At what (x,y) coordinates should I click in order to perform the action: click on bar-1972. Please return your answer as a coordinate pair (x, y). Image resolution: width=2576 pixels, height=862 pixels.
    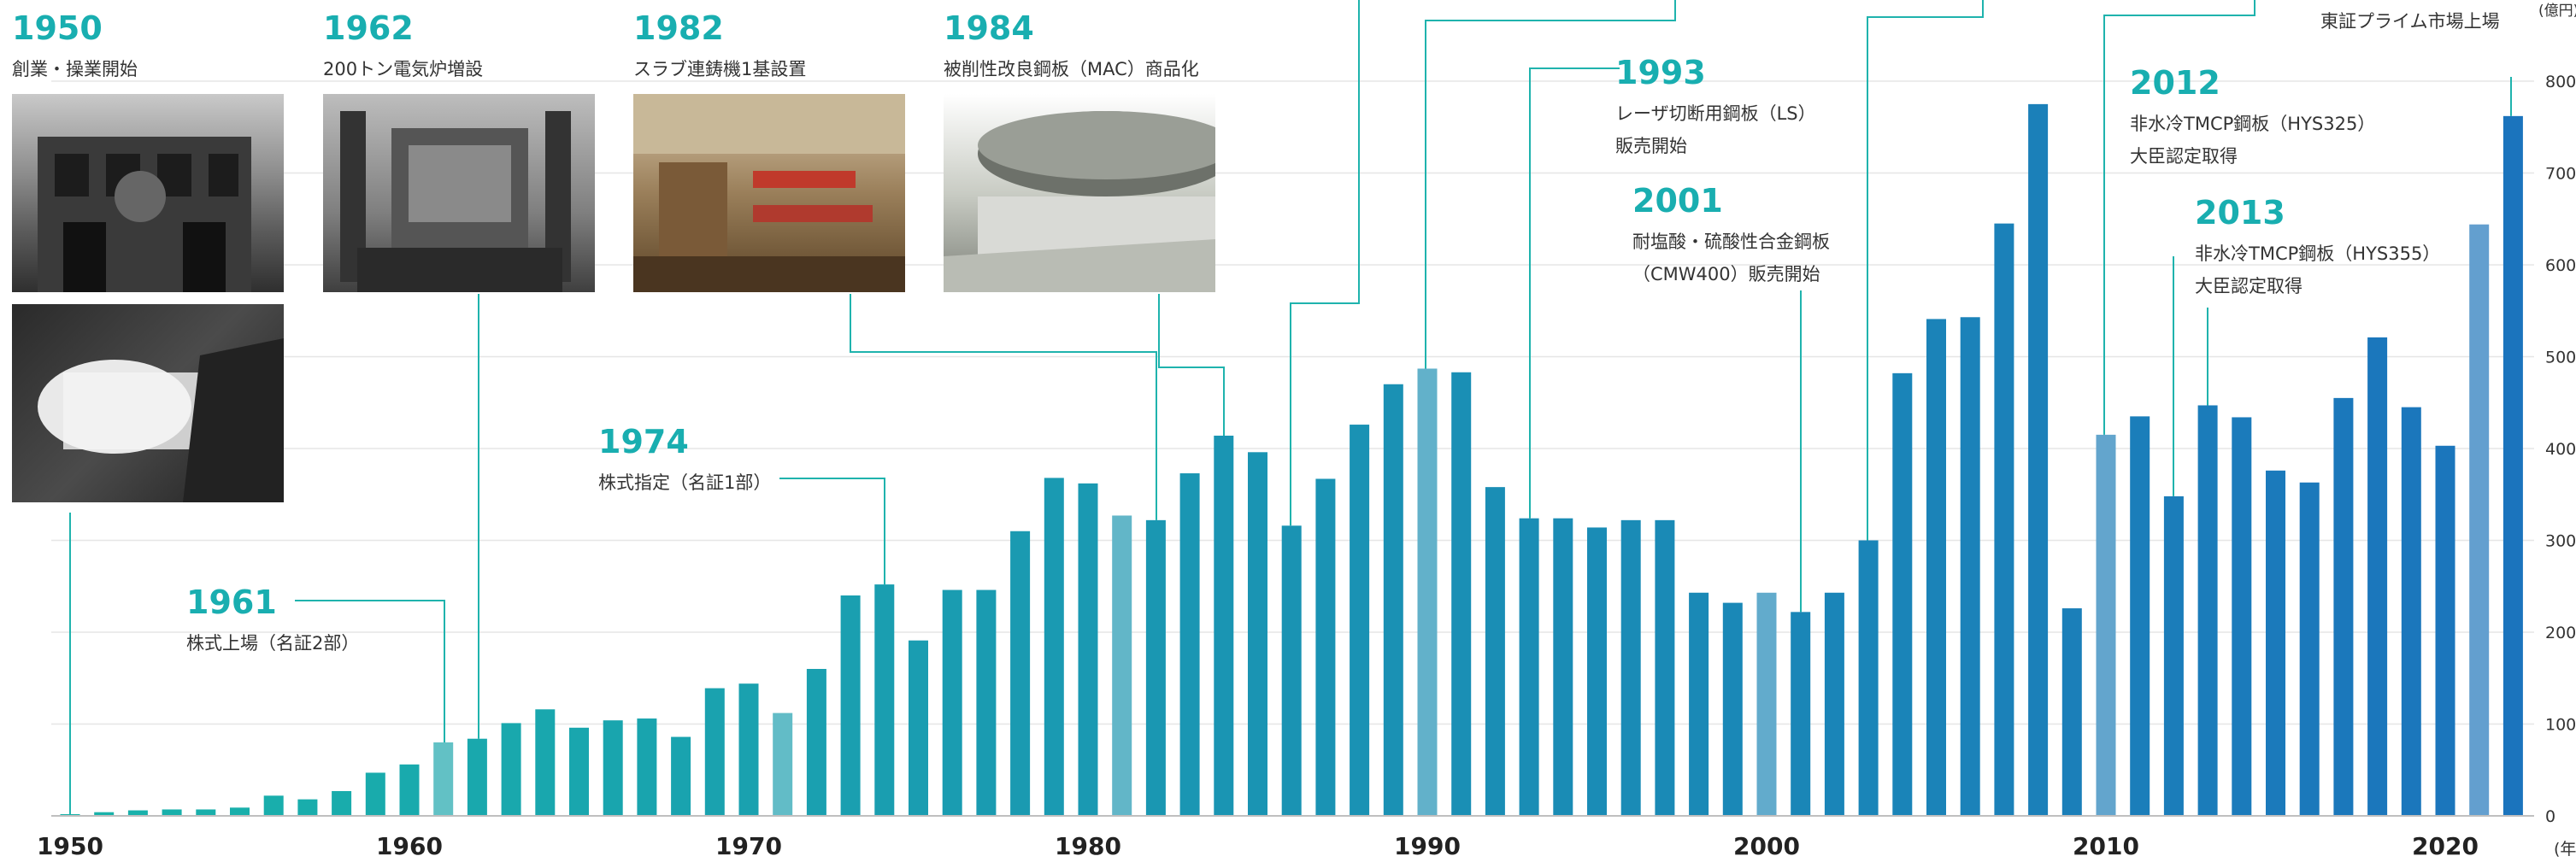
    Looking at the image, I should click on (816, 742).